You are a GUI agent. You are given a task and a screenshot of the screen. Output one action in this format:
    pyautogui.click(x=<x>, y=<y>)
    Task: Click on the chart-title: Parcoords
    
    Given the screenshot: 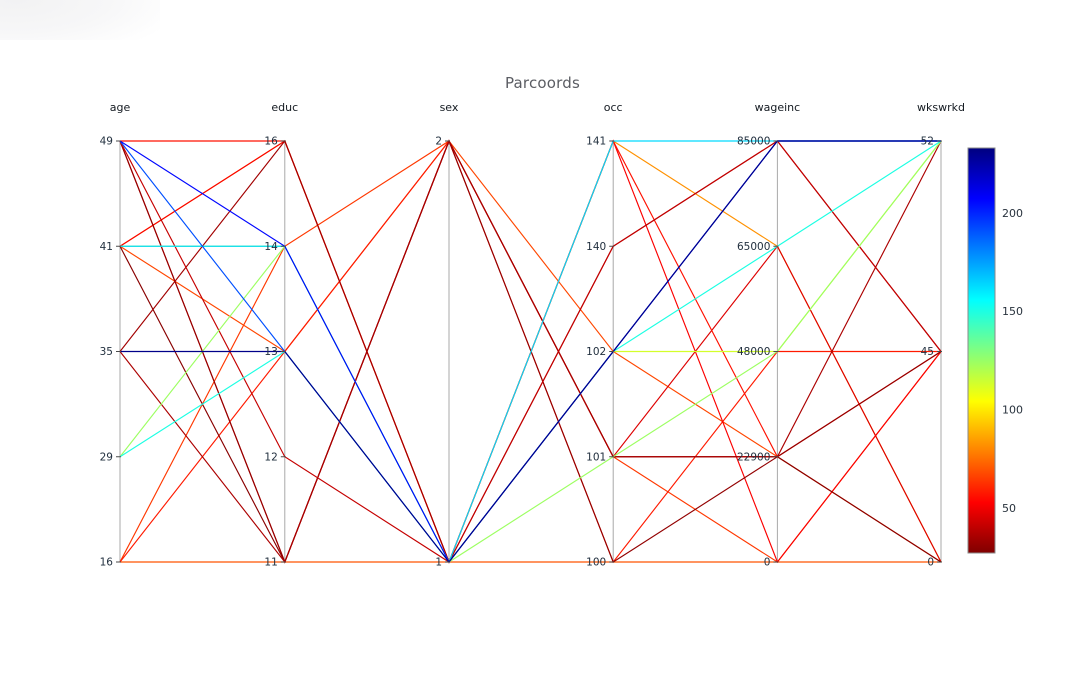 What is the action you would take?
    pyautogui.click(x=542, y=83)
    